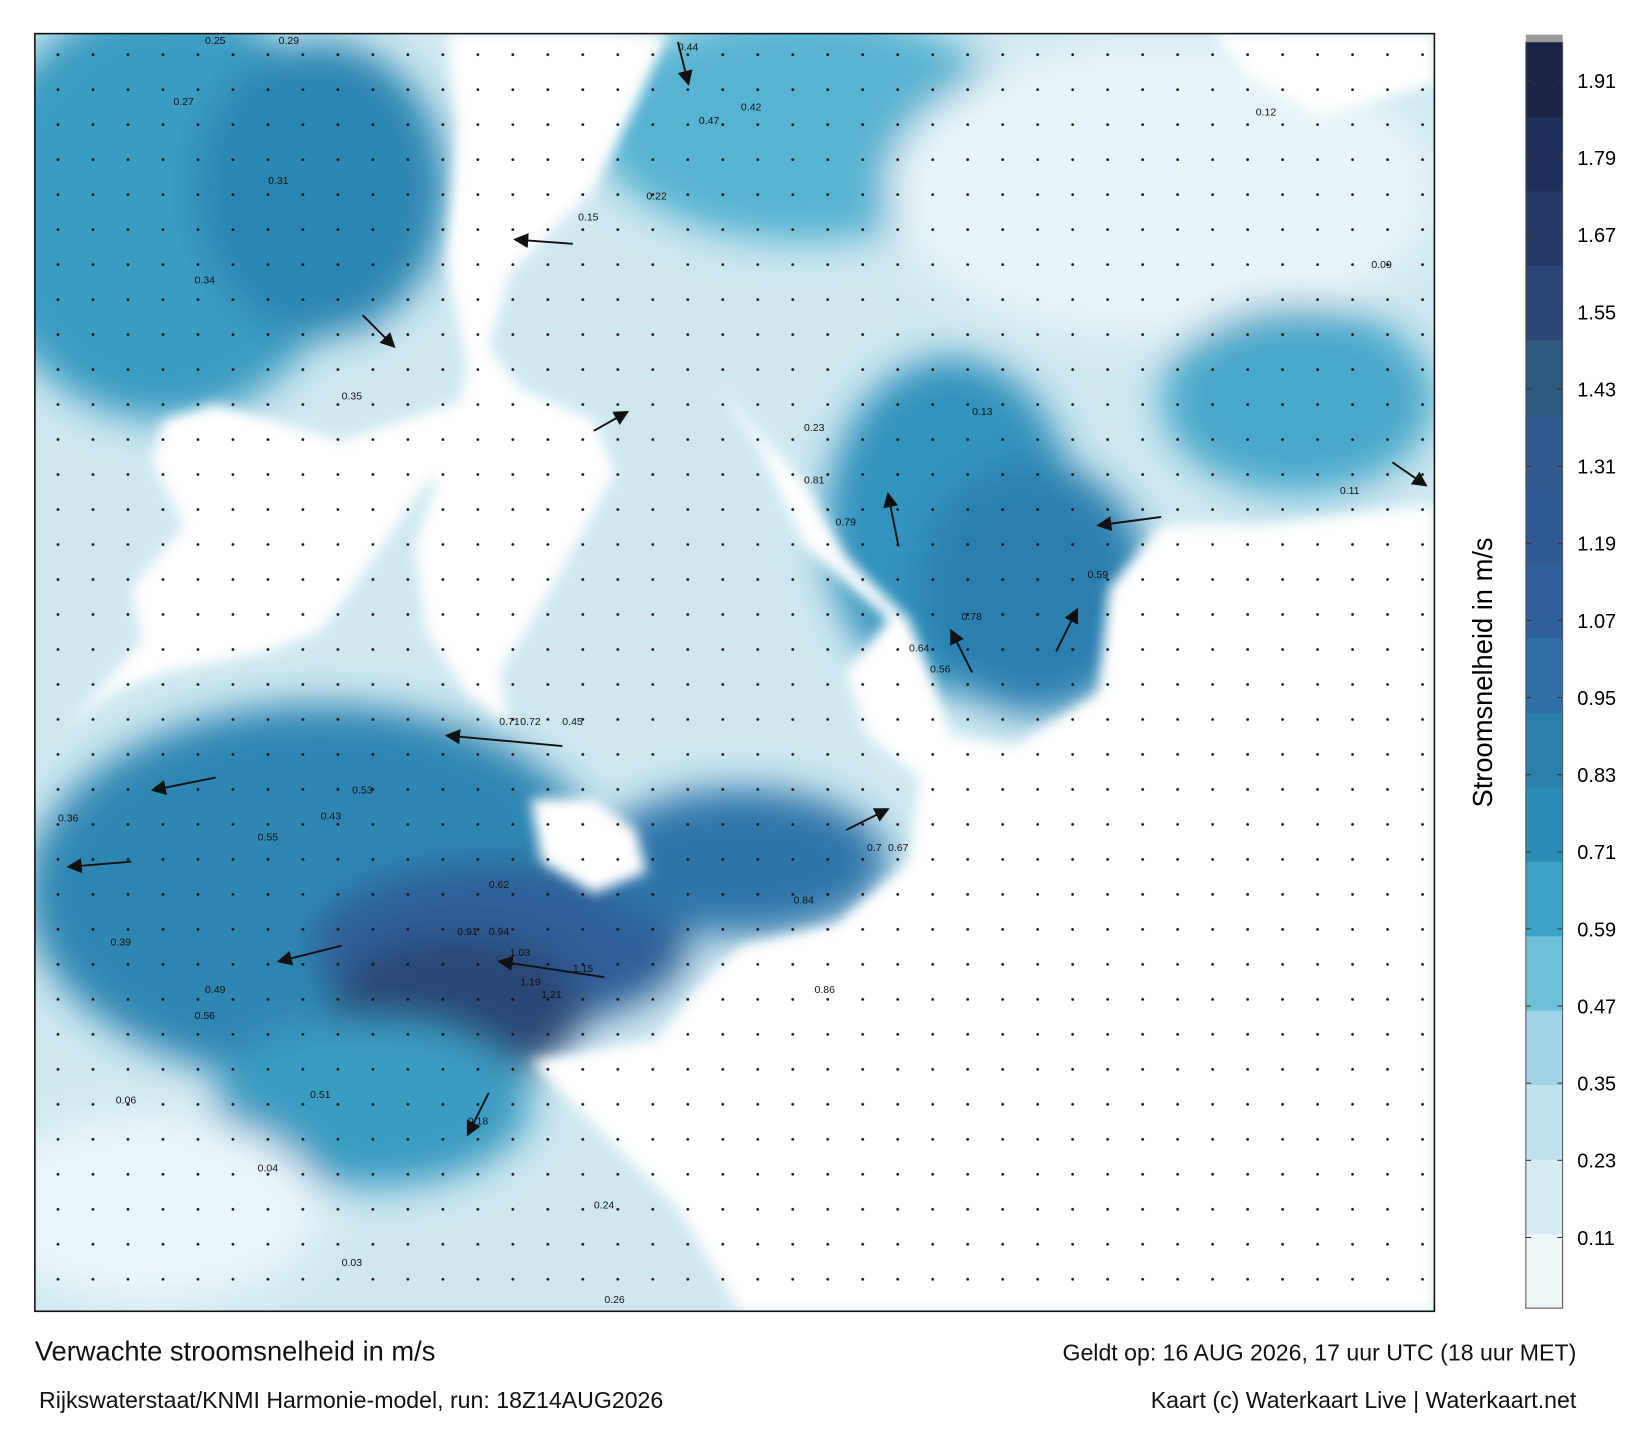 The image size is (1650, 1455). What do you see at coordinates (709, 121) in the screenshot?
I see `speed-label: 0.47` at bounding box center [709, 121].